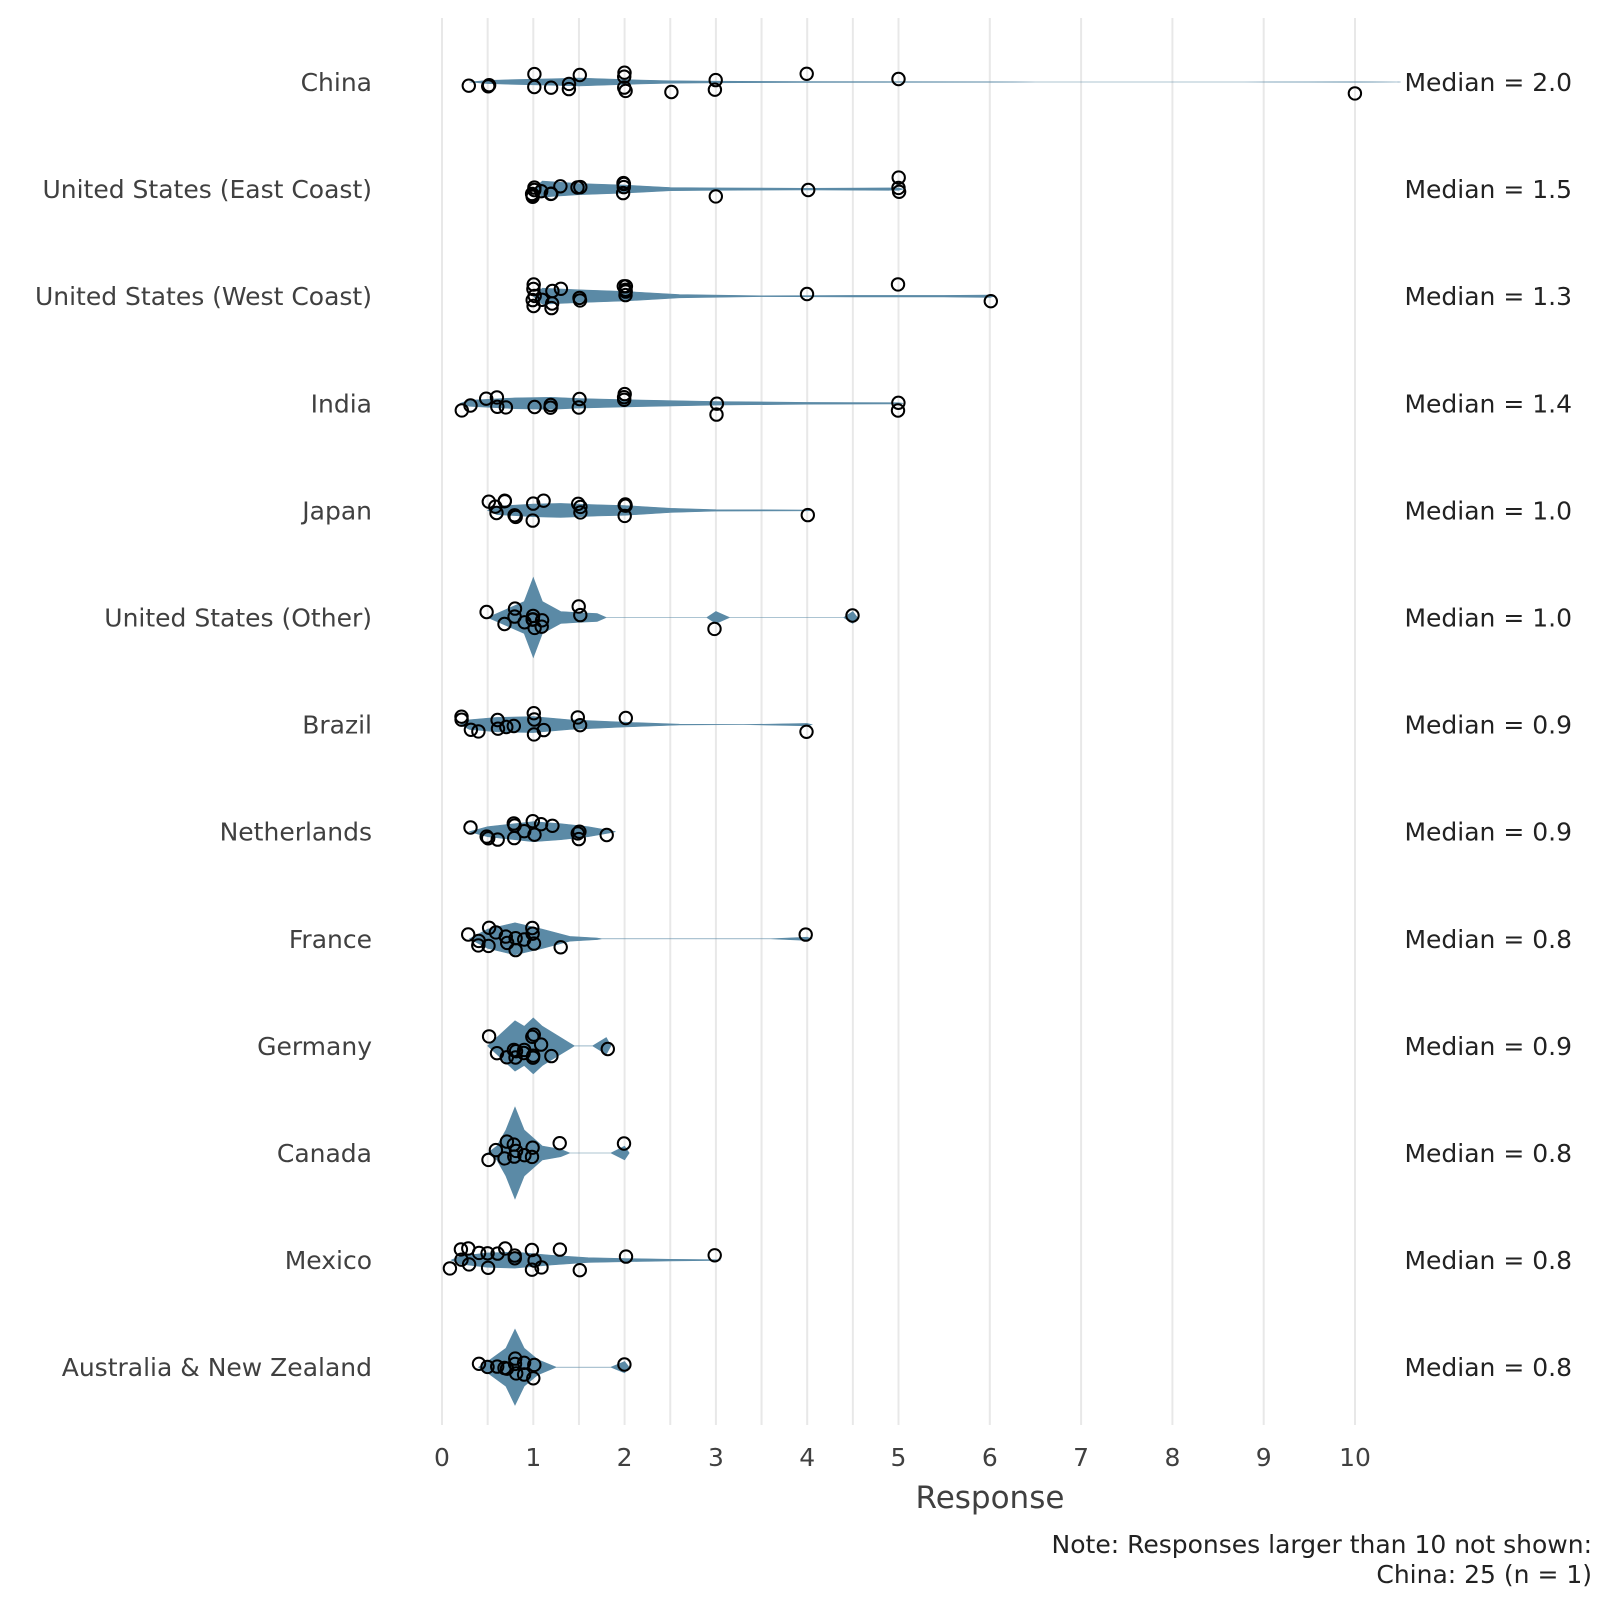 This screenshot has width=1600, height=1600. I want to click on x-tick-label: 10, so click(1355, 1457).